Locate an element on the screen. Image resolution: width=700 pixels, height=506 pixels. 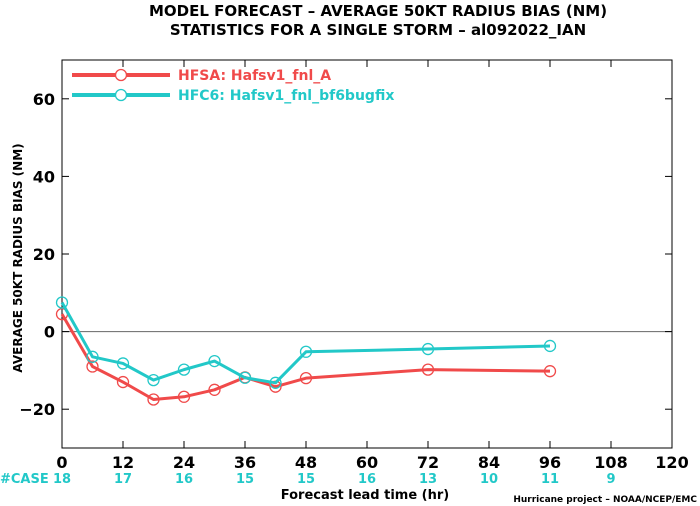
x-tick-label: 36 is located at coordinates (245, 462).